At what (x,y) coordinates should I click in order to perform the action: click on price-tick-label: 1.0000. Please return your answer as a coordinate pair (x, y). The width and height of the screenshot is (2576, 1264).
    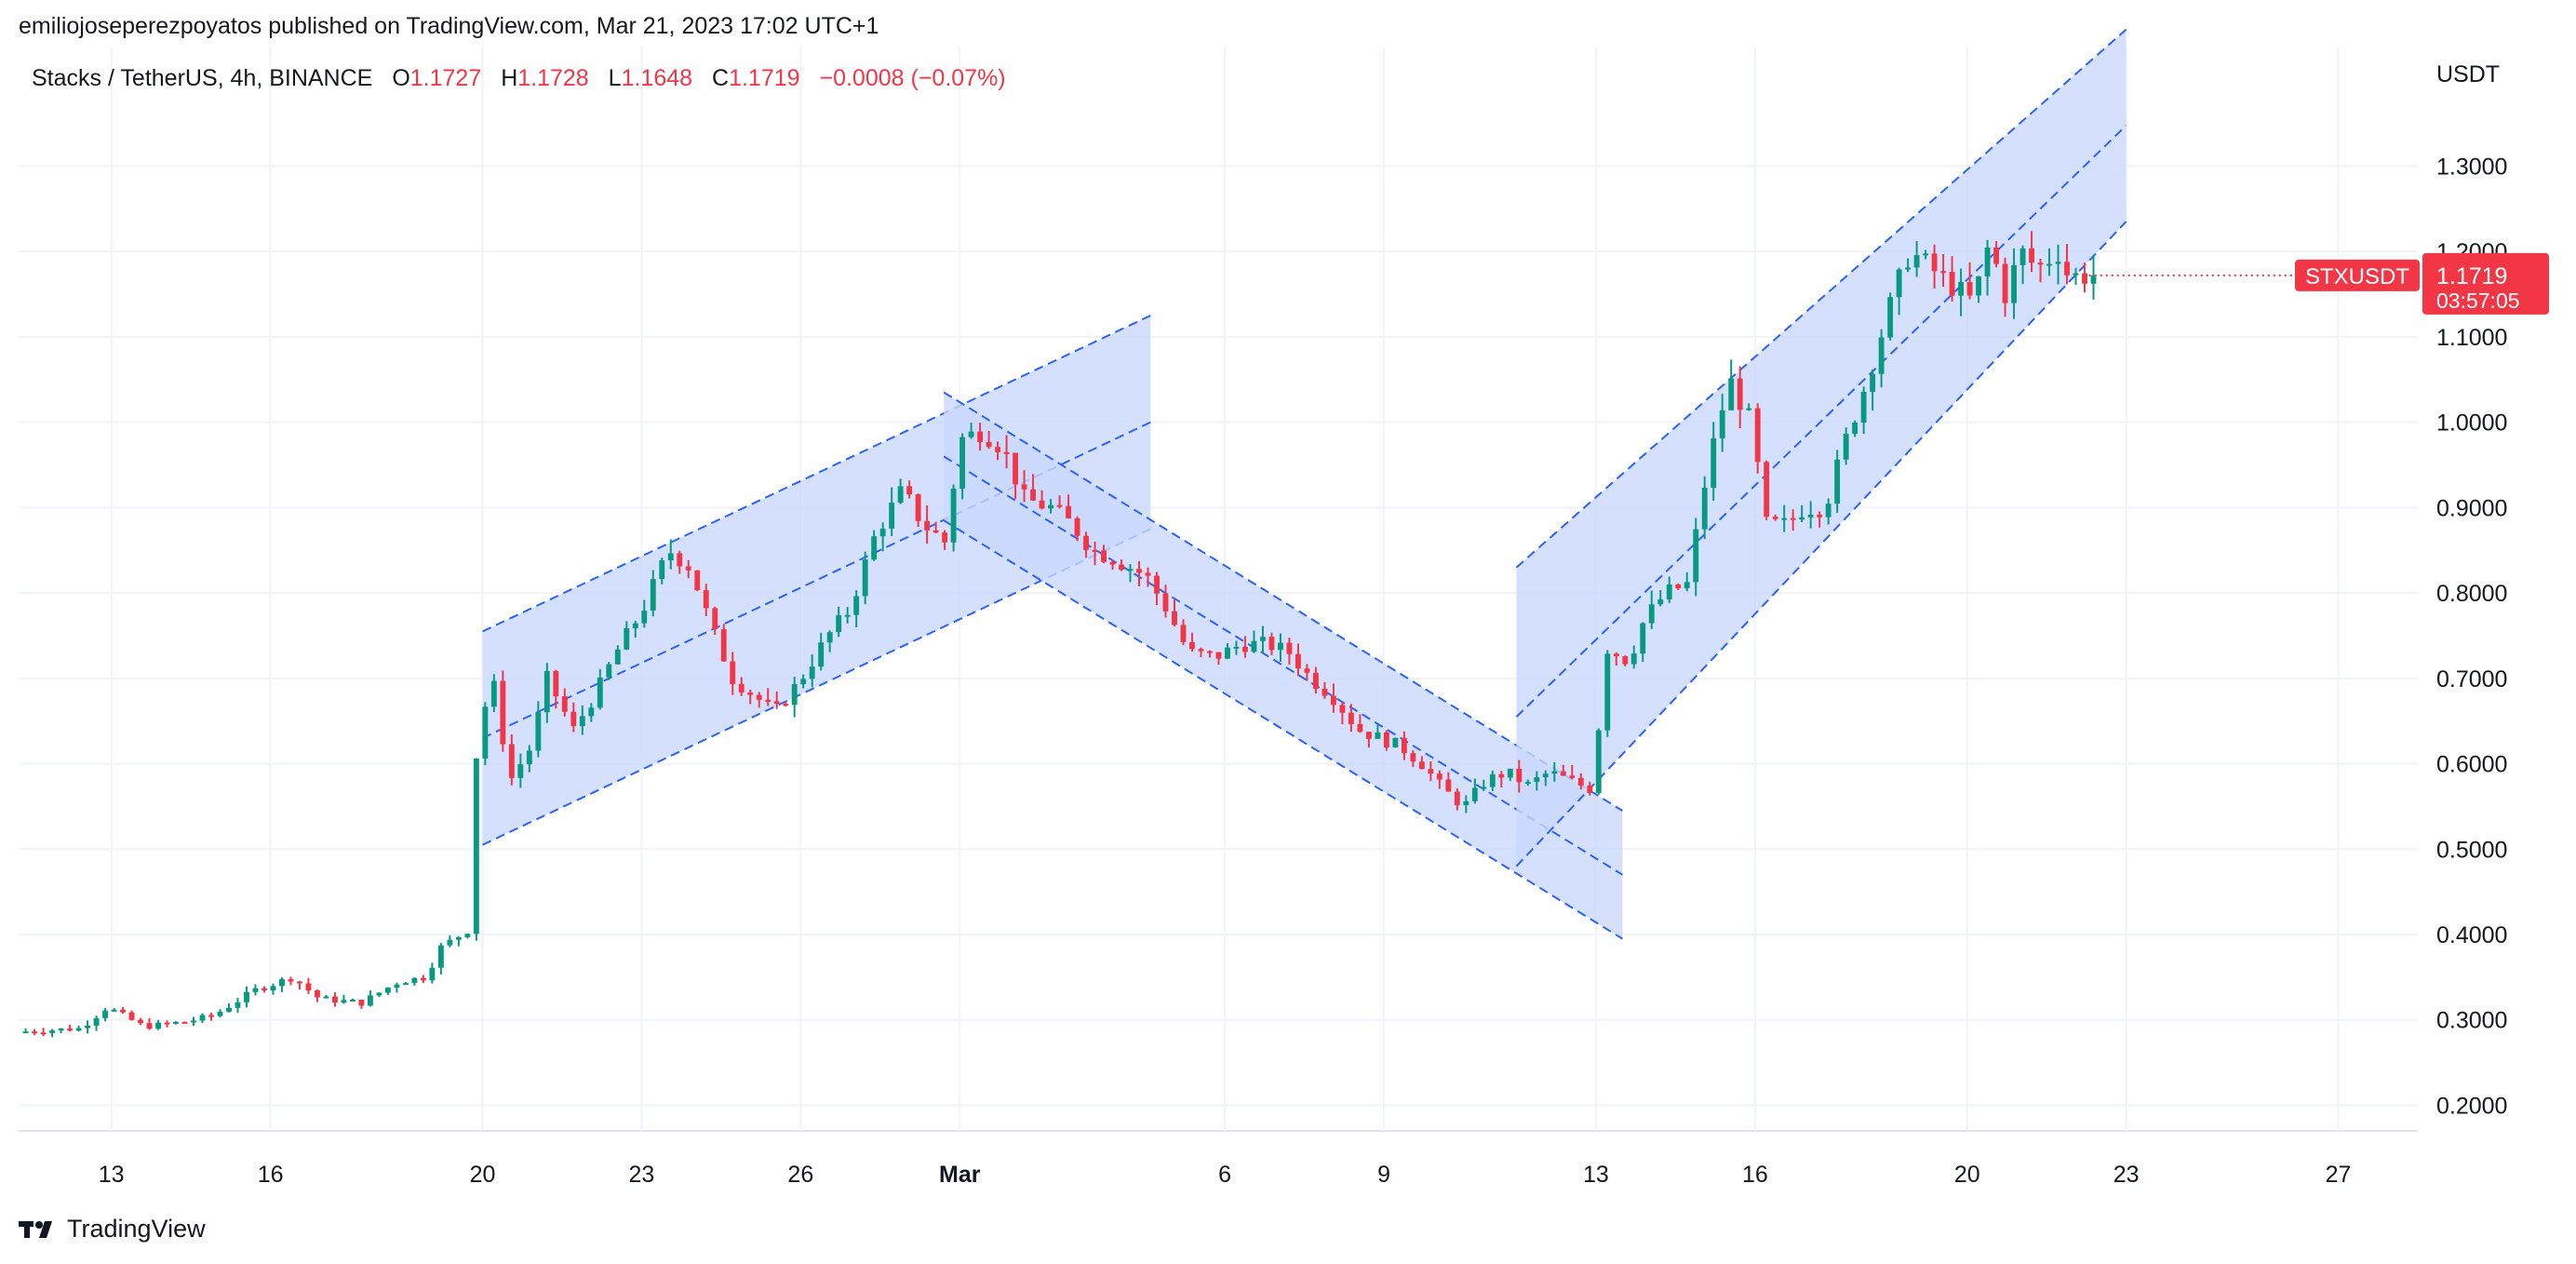
    Looking at the image, I should click on (2471, 423).